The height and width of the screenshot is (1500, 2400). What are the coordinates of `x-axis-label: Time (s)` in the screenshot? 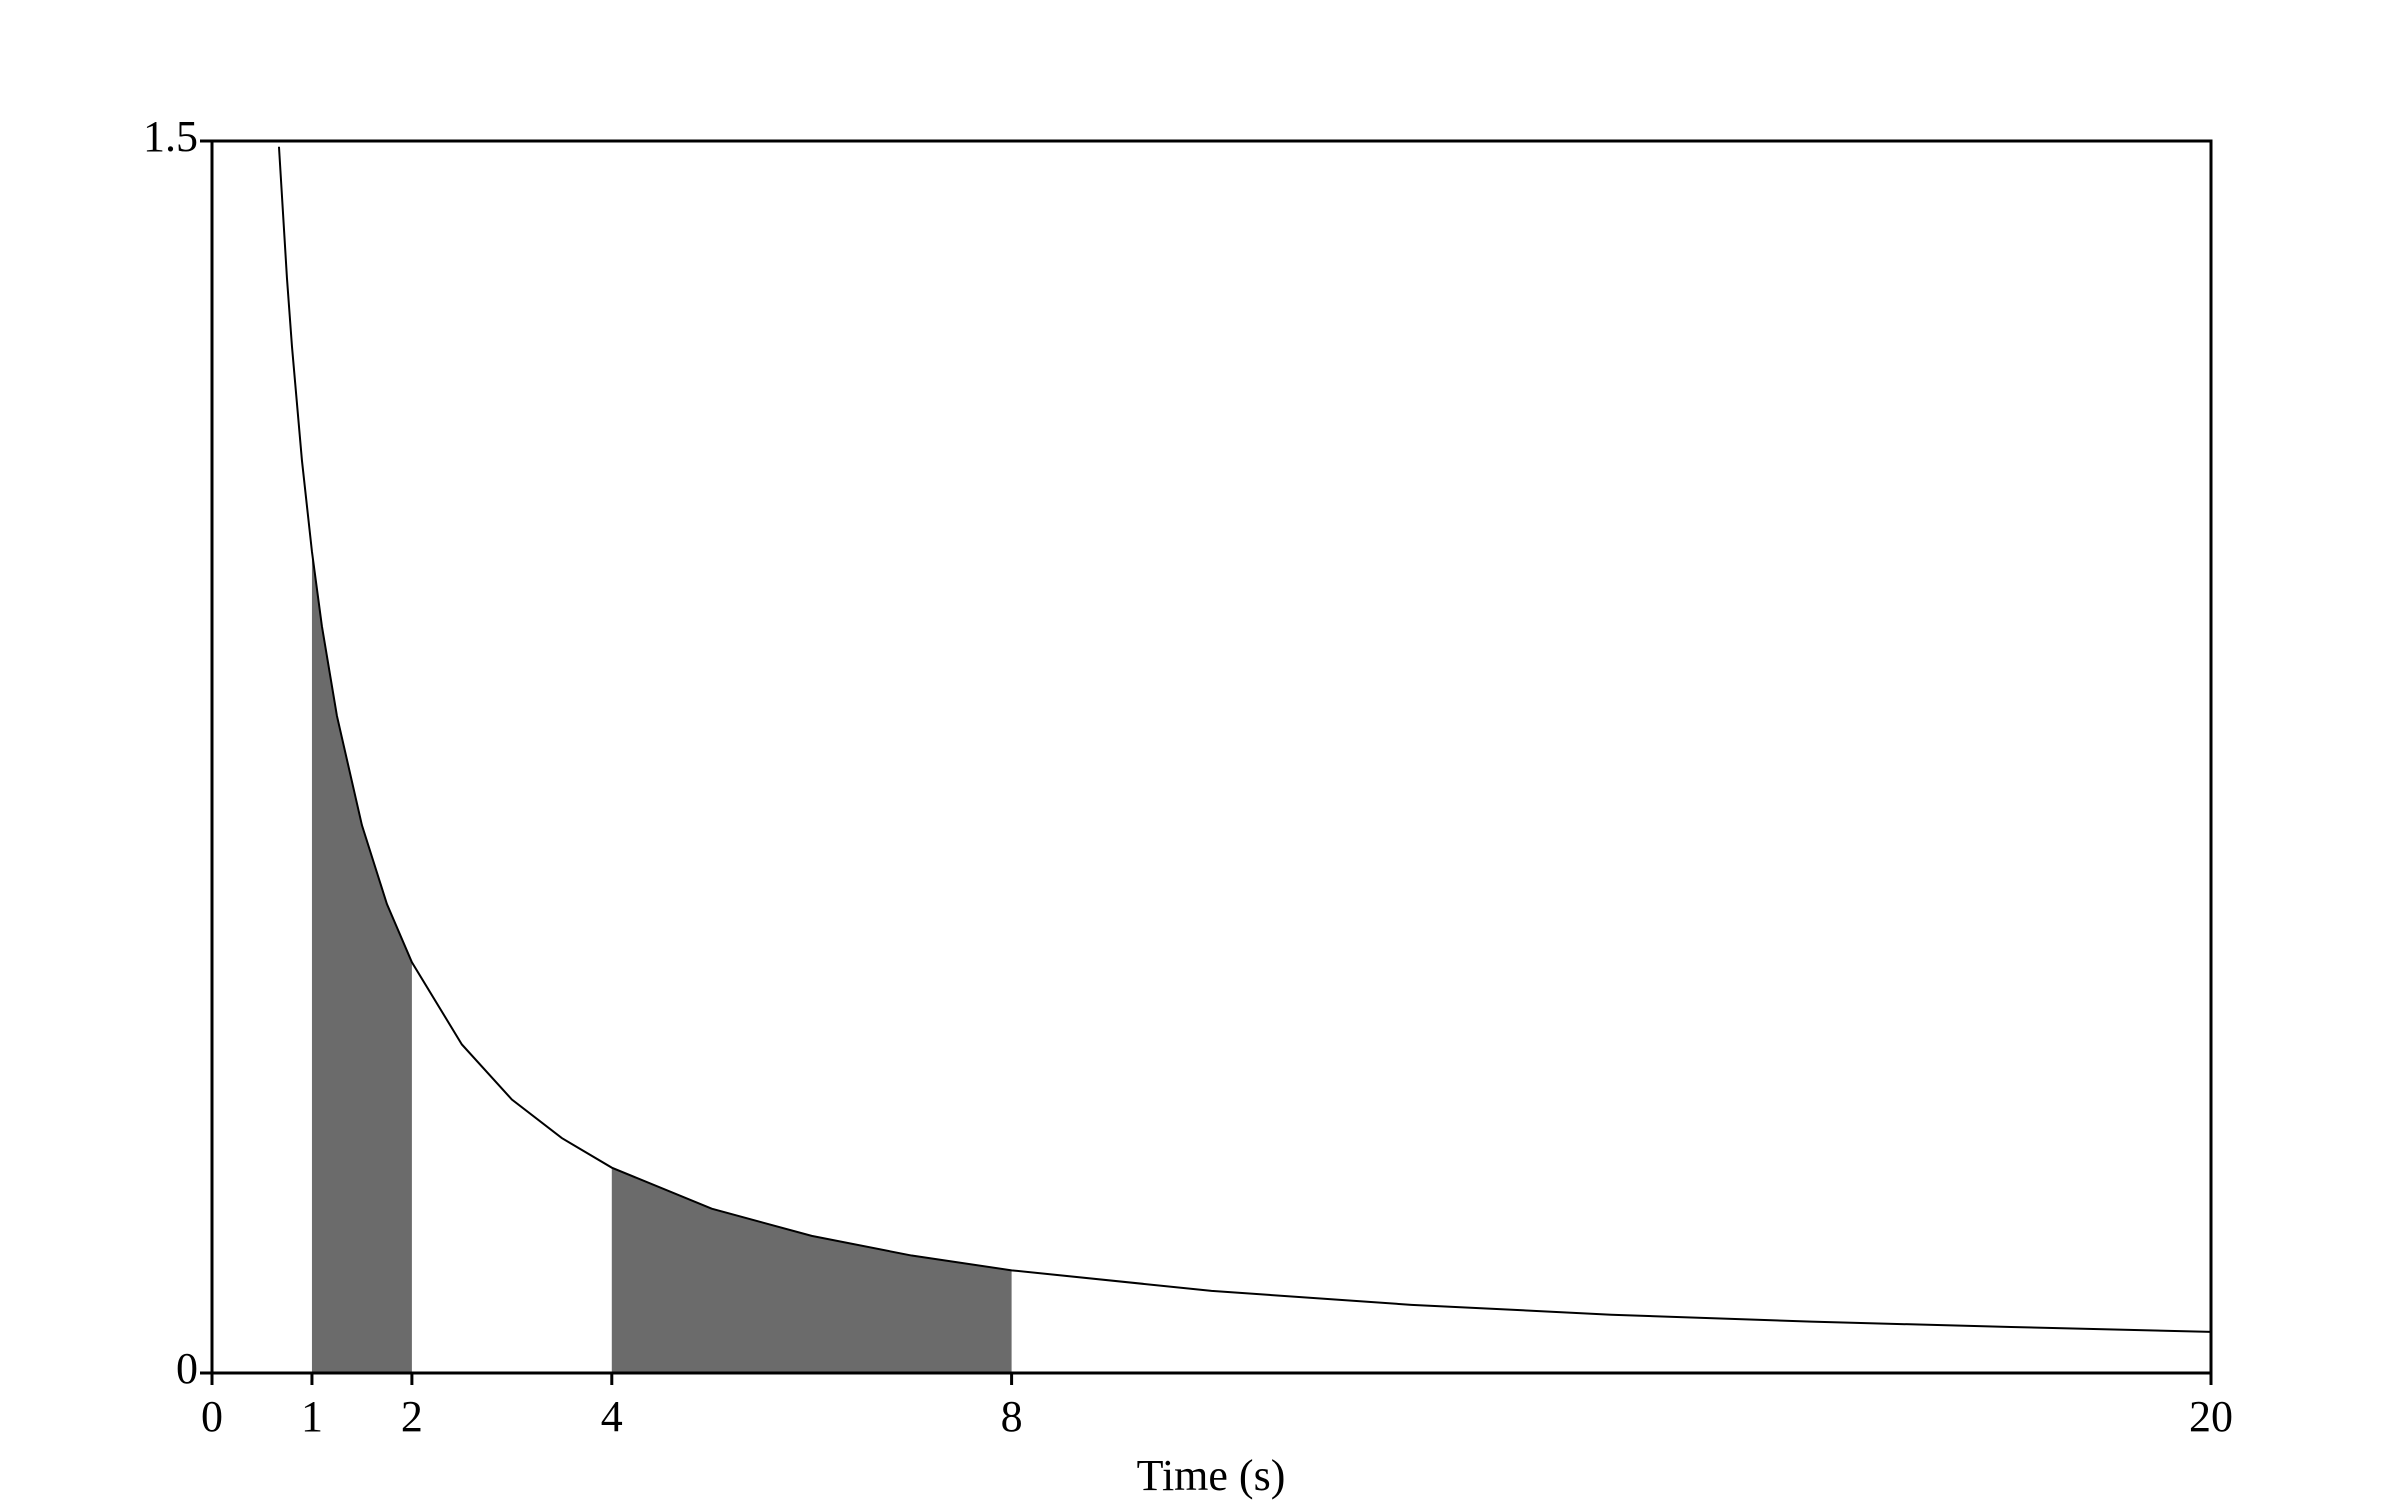 It's located at (1211, 1475).